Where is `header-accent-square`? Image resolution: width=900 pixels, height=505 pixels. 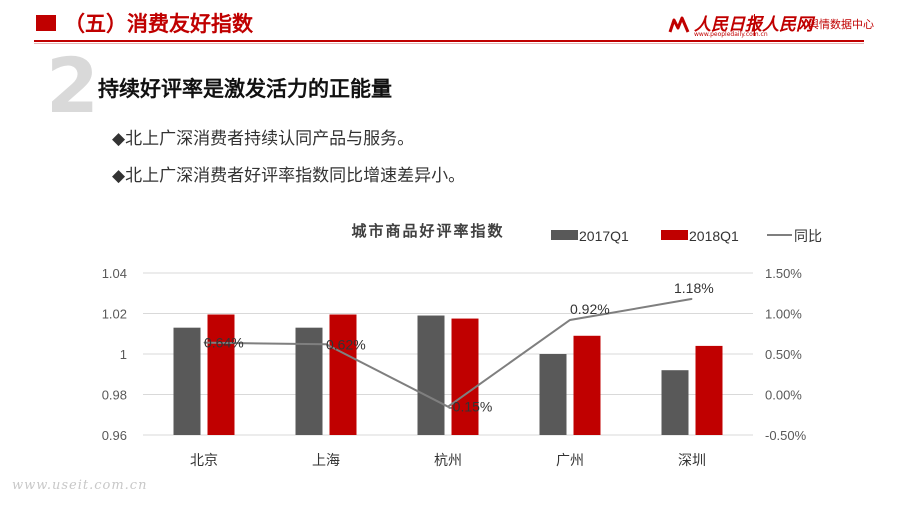
header-accent-square is located at coordinates (46, 23).